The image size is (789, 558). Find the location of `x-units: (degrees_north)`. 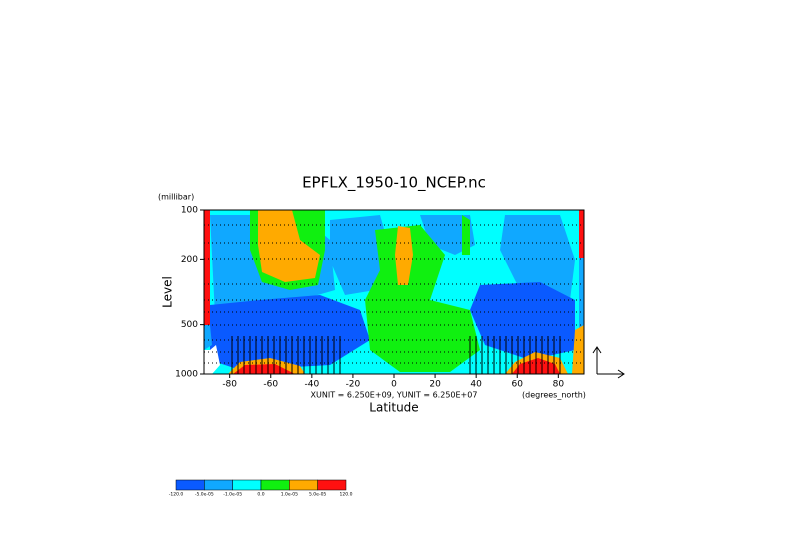

x-units: (degrees_north) is located at coordinates (554, 395).